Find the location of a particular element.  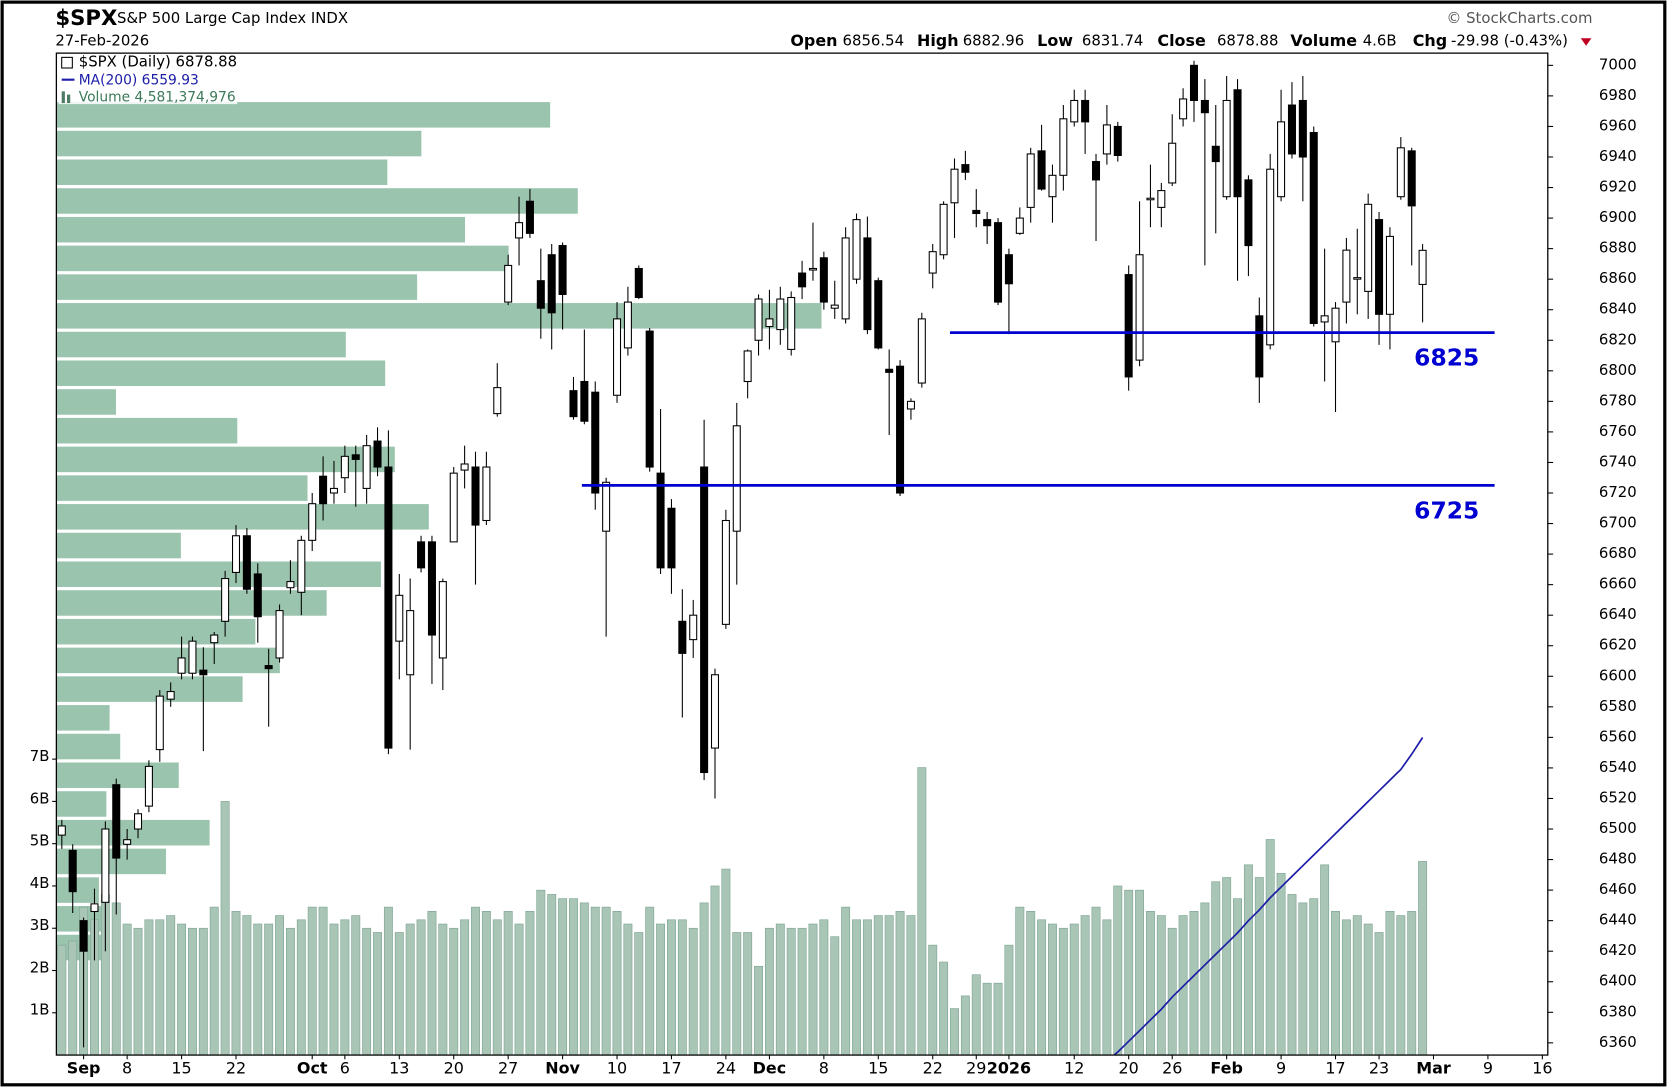

subtitle: S&P 500 Large Cap Index INDX is located at coordinates (232, 18).